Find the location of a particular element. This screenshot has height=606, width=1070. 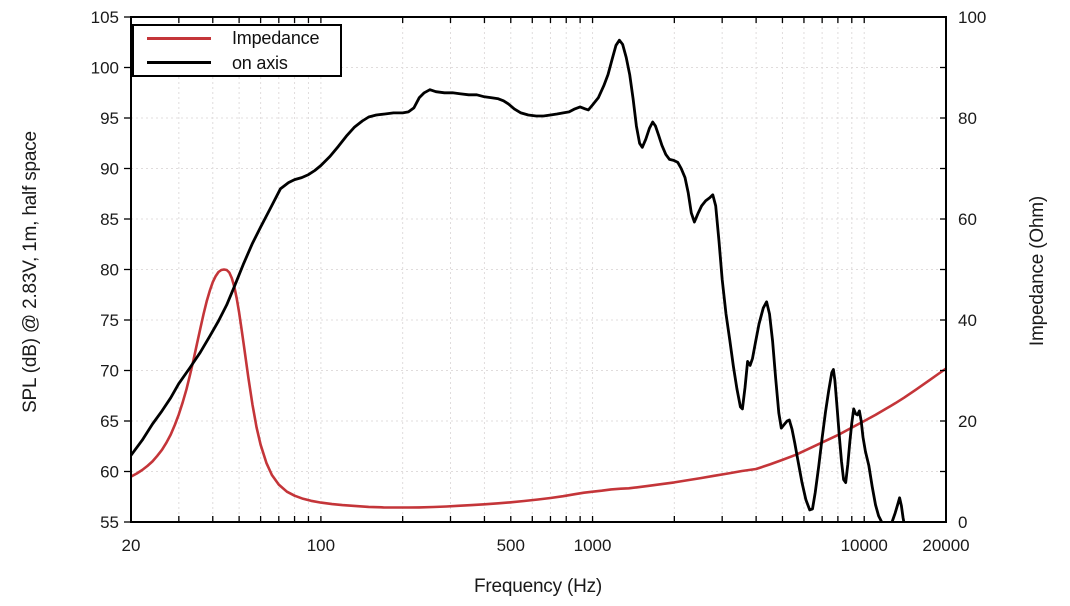

x-tick-label: 500 is located at coordinates (511, 545).